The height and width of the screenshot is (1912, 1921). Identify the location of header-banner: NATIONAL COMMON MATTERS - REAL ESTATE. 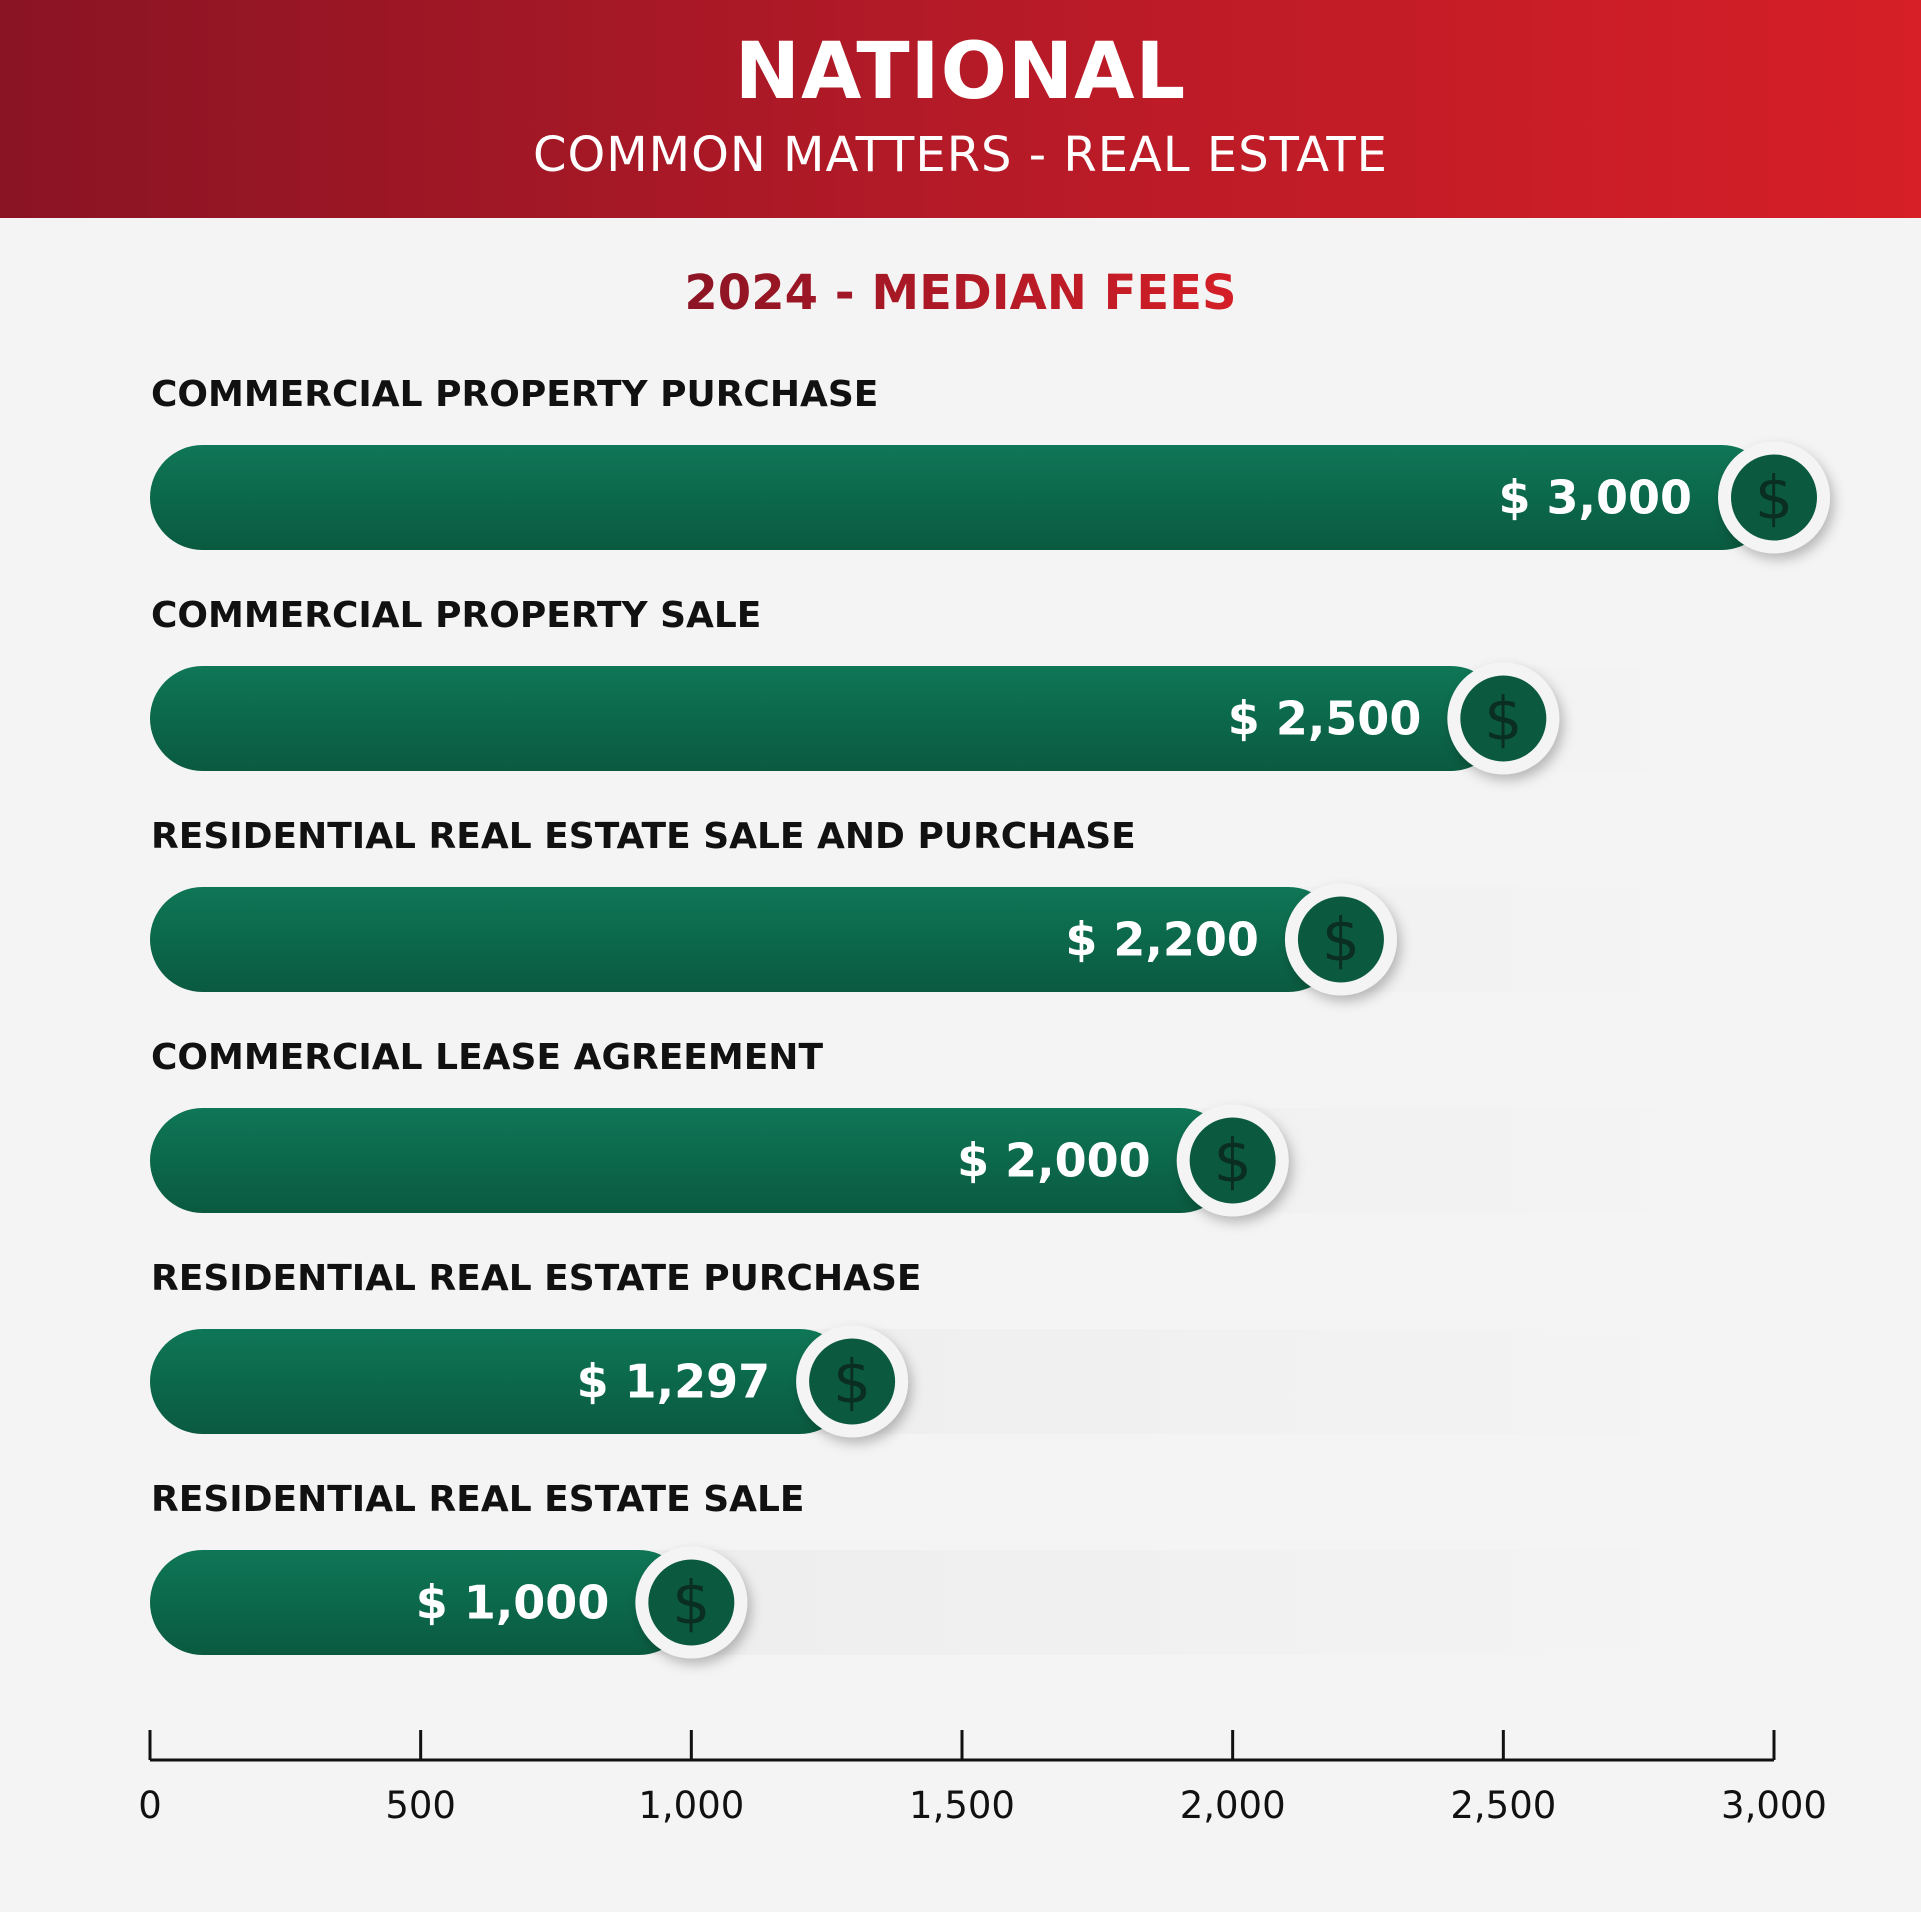
(960, 109).